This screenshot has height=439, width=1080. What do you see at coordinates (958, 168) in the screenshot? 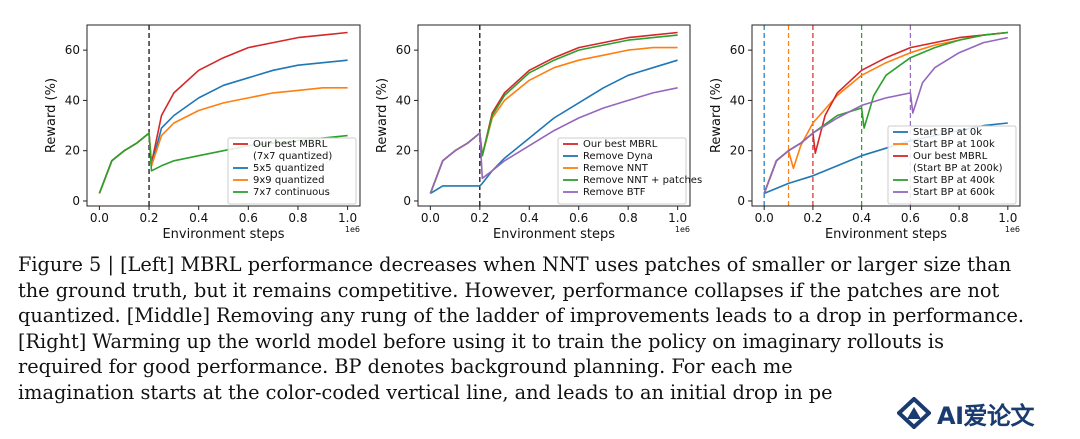
I see `legend-entry: (Start BP at 200k)` at bounding box center [958, 168].